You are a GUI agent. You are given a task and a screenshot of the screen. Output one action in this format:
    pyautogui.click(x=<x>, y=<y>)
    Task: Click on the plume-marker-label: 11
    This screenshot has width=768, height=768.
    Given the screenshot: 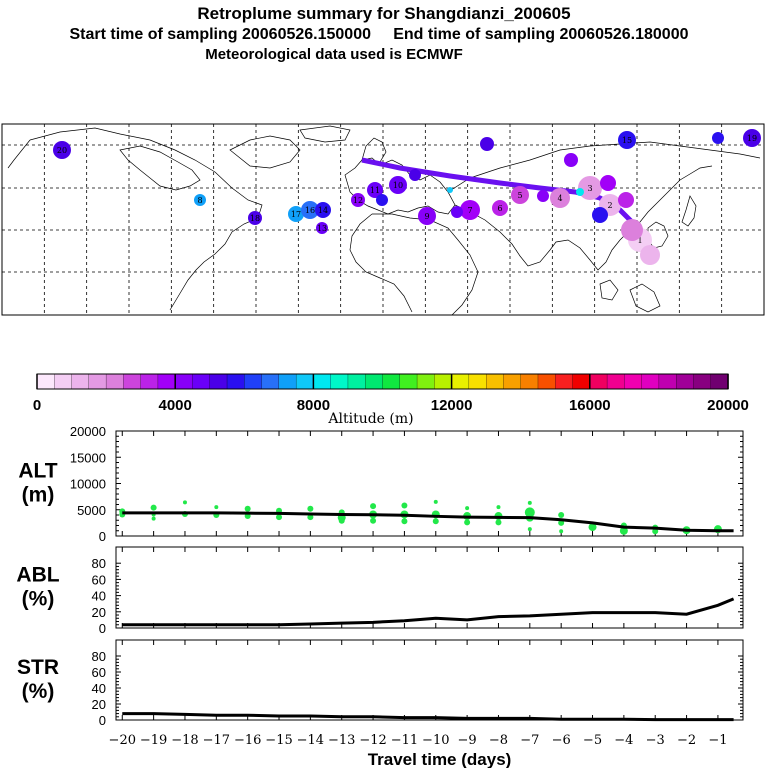 What is the action you would take?
    pyautogui.click(x=375, y=190)
    